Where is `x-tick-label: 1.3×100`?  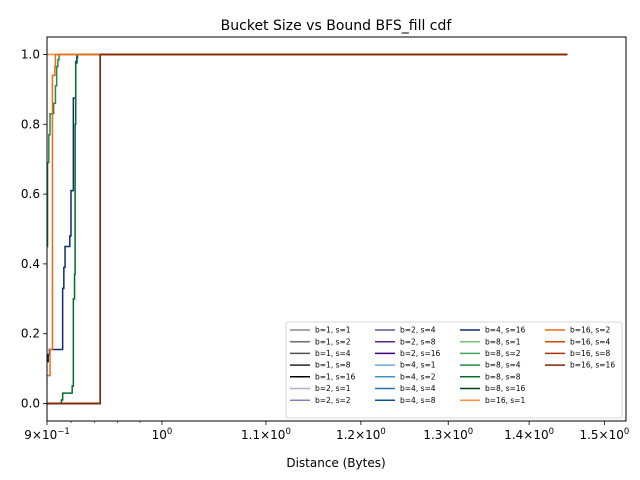 x-tick-label: 1.3×100 is located at coordinates (448, 434).